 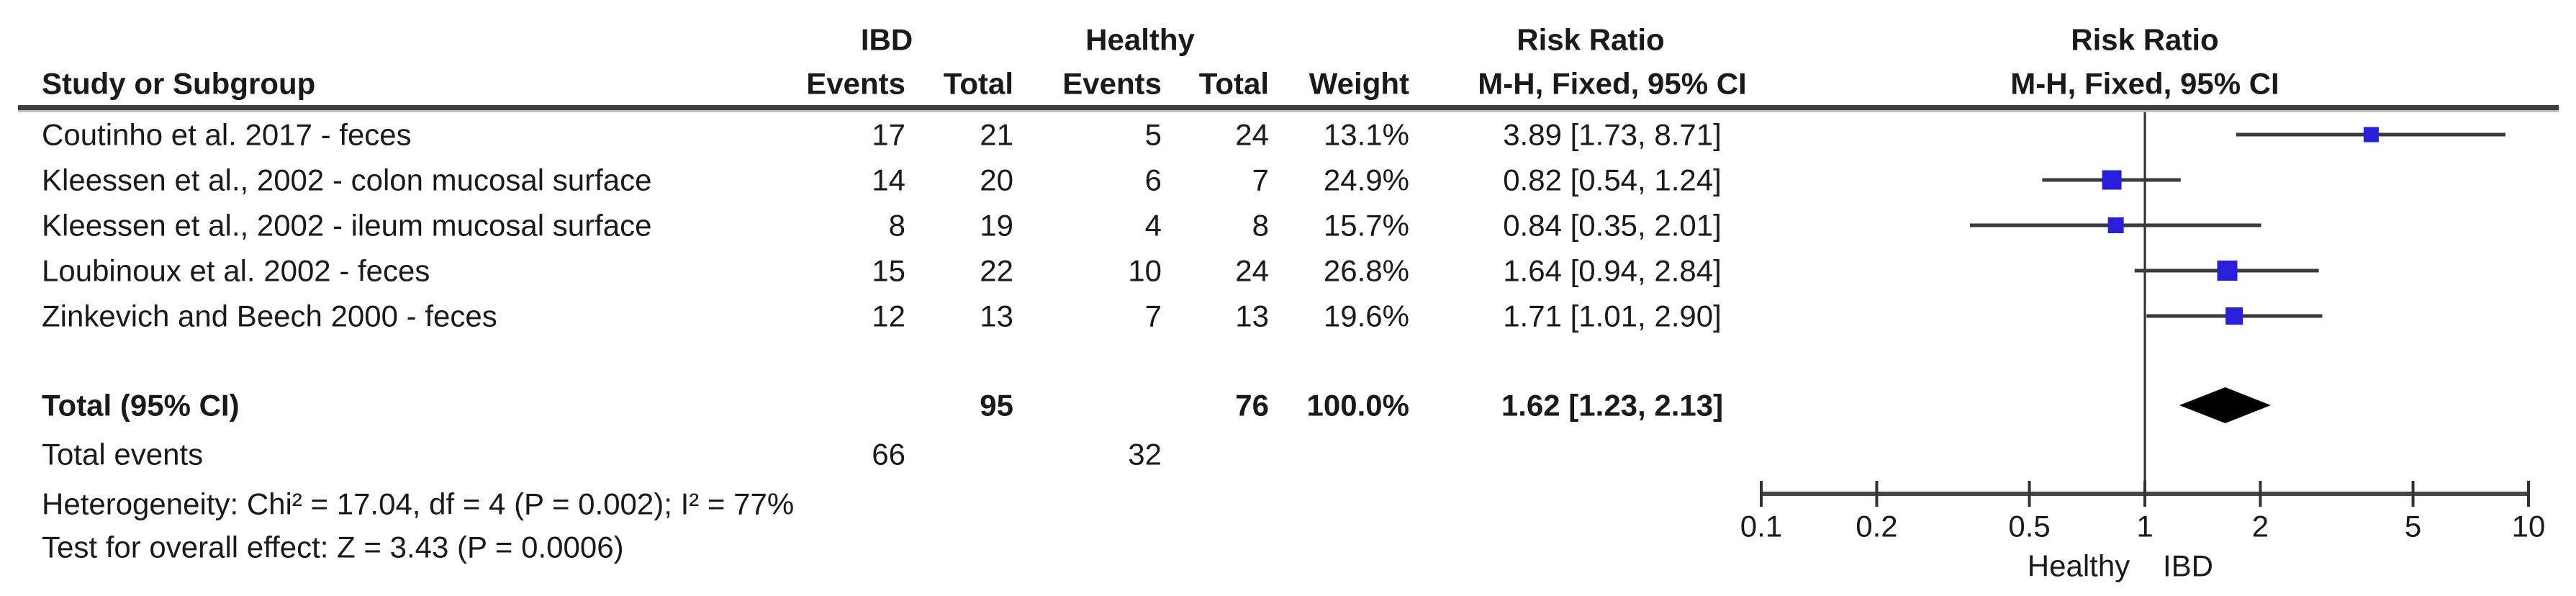 What do you see at coordinates (123, 454) in the screenshot?
I see `total-events-label: Total events` at bounding box center [123, 454].